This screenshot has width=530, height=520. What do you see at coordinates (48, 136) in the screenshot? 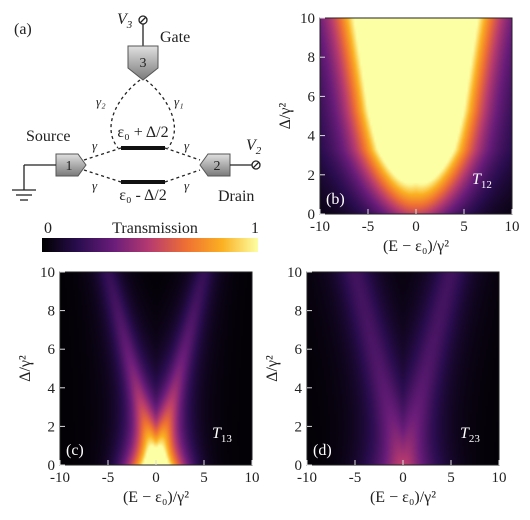
I see `source-label: Source` at bounding box center [48, 136].